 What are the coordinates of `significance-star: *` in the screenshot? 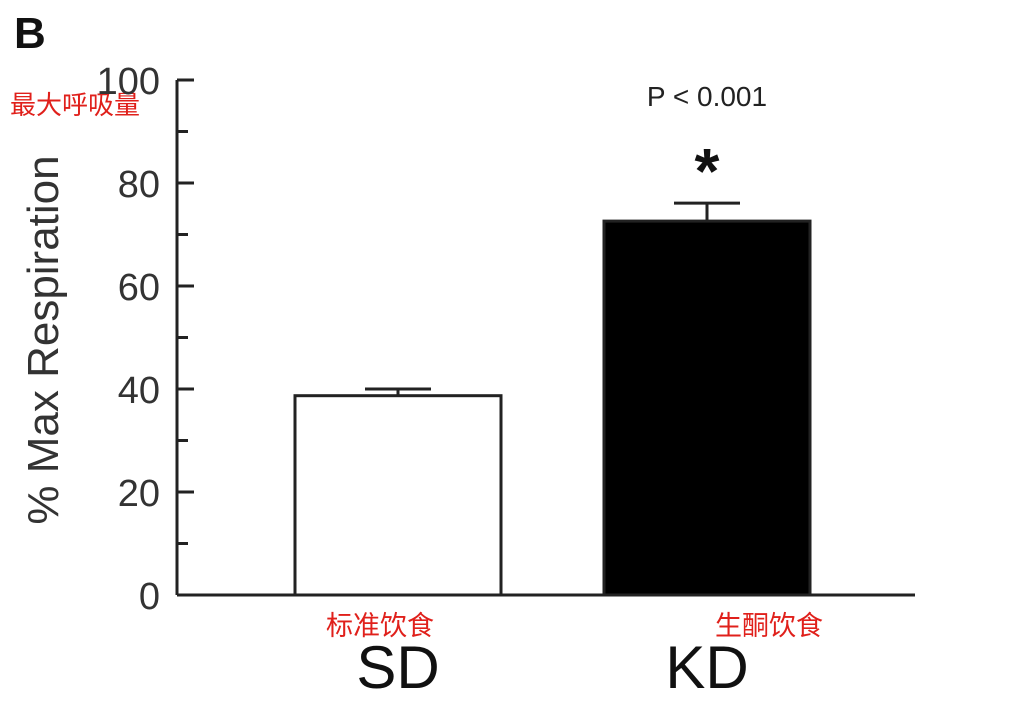 It's located at (707, 171).